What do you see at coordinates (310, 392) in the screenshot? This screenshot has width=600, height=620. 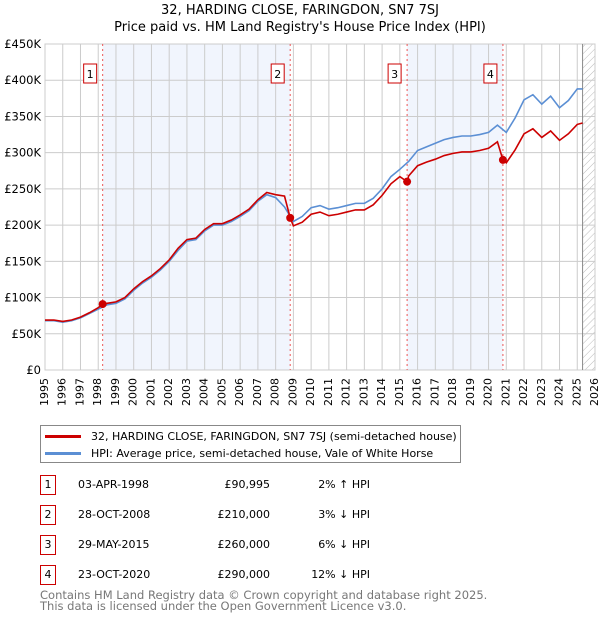 I see `x-tick-label: 2010` at bounding box center [310, 392].